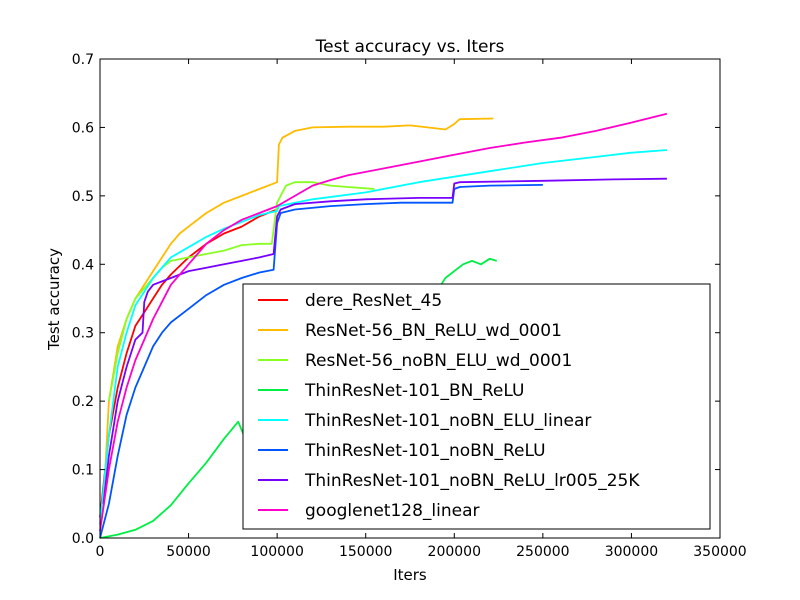  What do you see at coordinates (83, 471) in the screenshot?
I see `y-tick-label: 0.1` at bounding box center [83, 471].